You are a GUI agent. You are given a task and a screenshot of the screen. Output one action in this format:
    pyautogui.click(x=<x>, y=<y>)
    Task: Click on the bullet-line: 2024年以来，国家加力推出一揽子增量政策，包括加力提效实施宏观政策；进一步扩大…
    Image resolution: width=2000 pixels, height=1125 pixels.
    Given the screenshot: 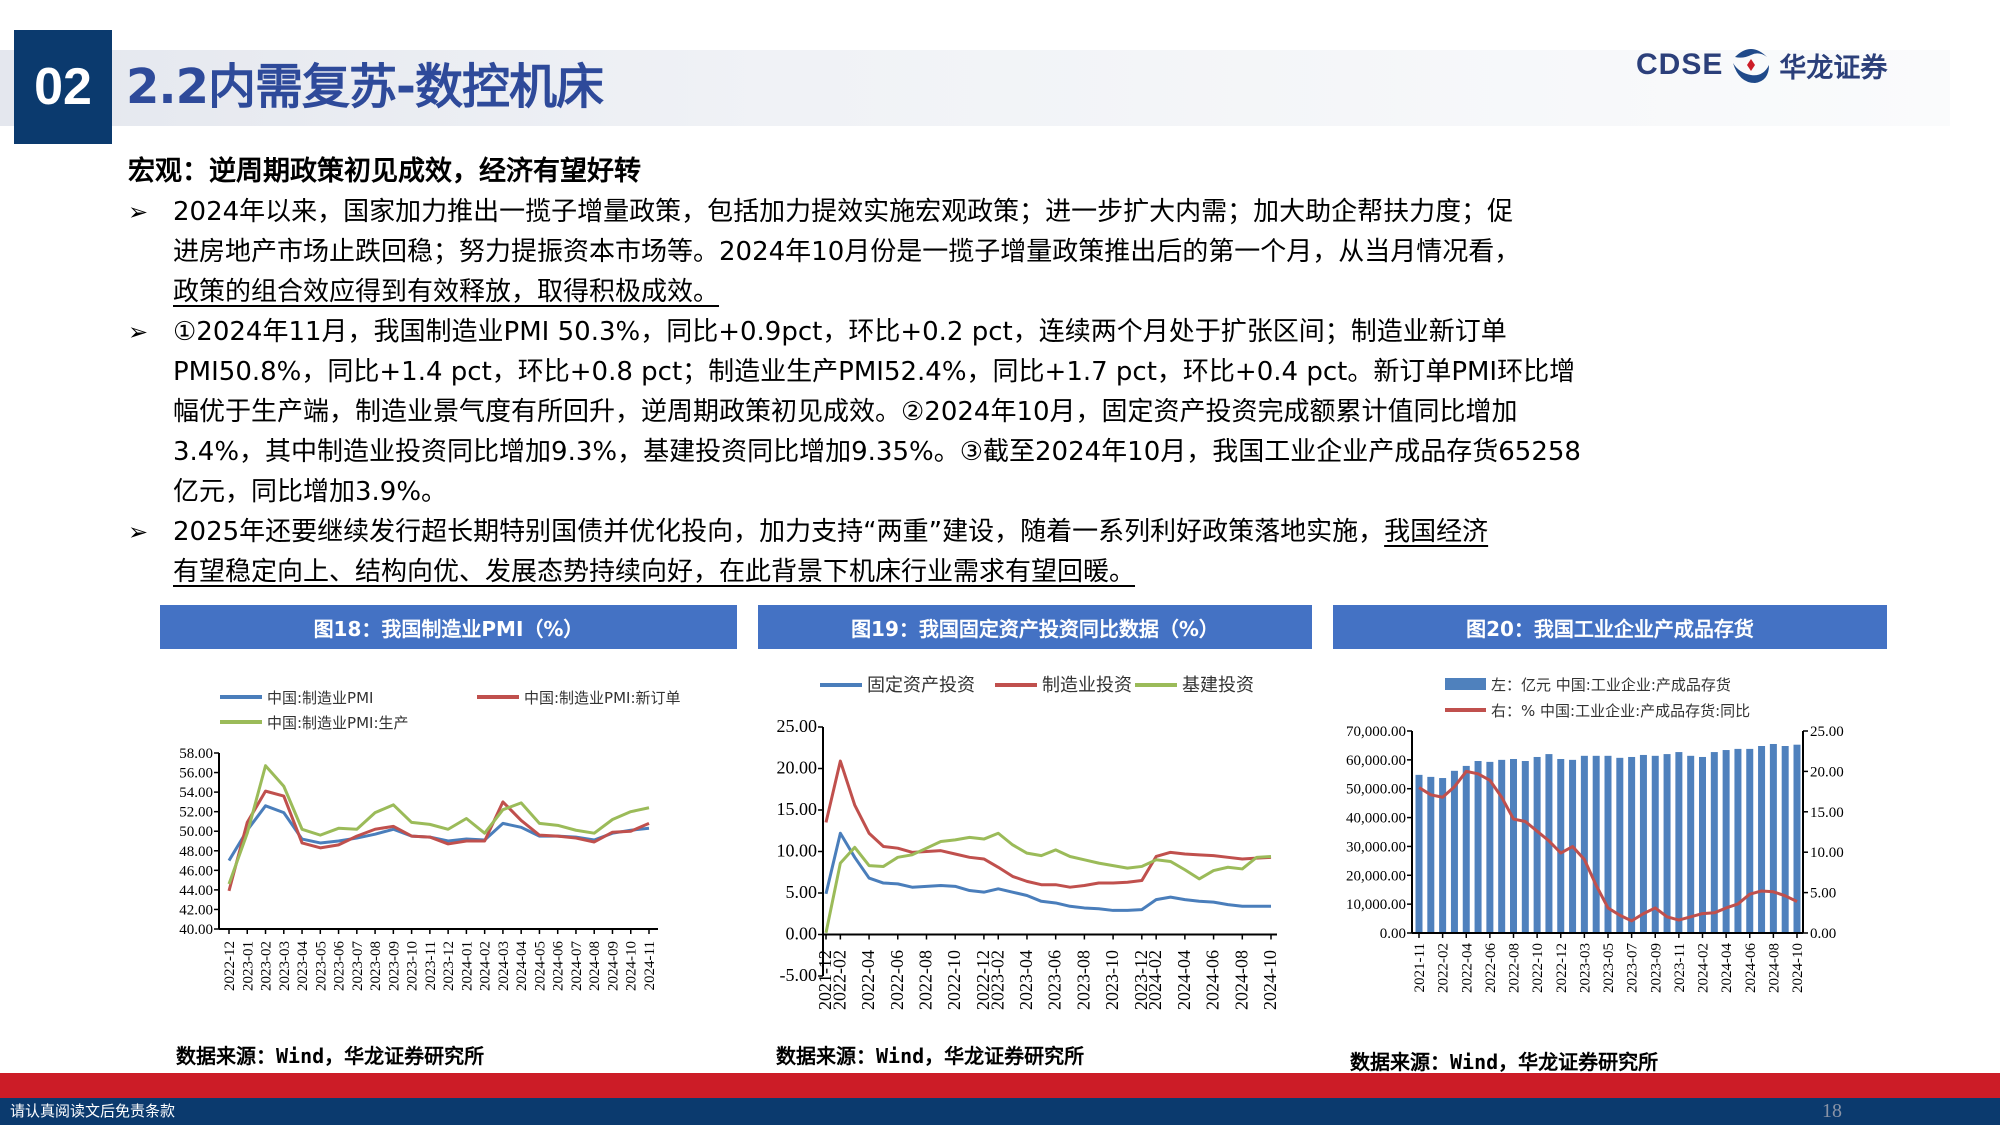 What is the action you would take?
    pyautogui.click(x=1030, y=212)
    